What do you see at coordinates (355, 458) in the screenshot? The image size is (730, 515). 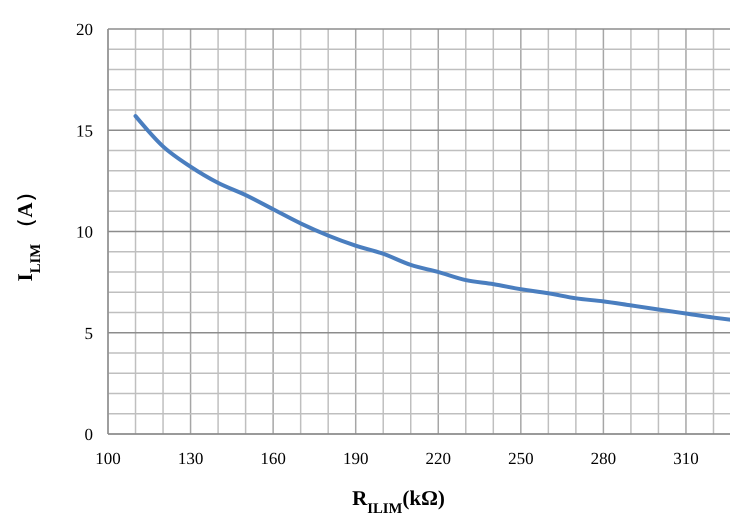 I see `x-tick-label: 190` at bounding box center [355, 458].